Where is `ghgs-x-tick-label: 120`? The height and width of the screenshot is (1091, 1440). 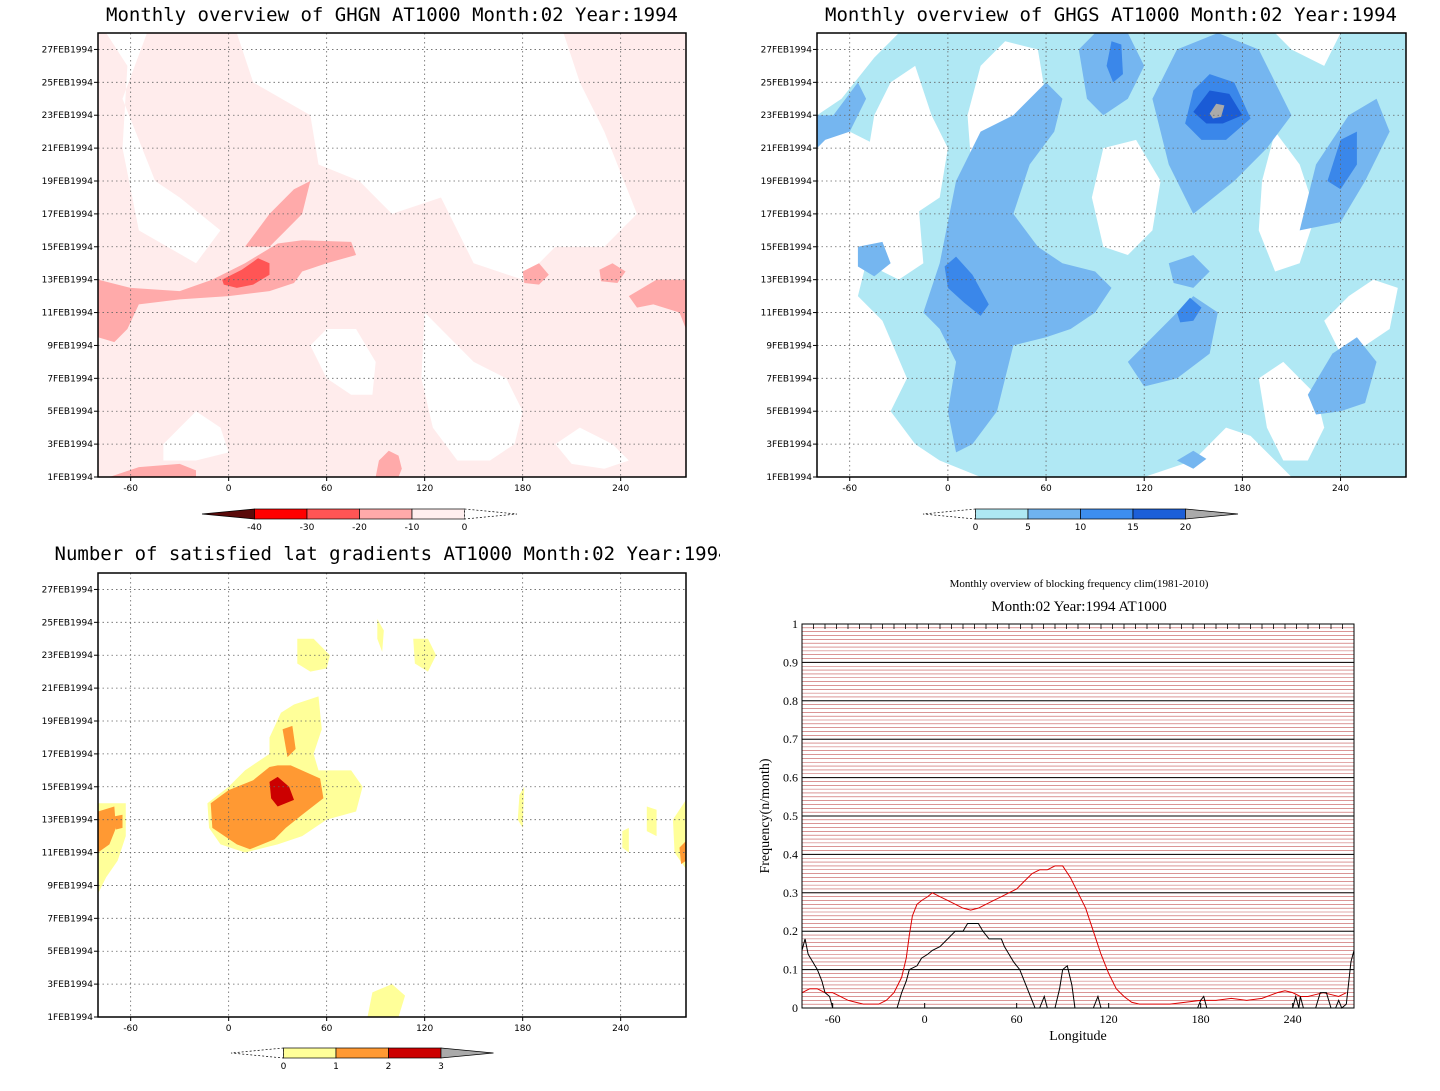
ghgs-x-tick-label: 120 is located at coordinates (1144, 489).